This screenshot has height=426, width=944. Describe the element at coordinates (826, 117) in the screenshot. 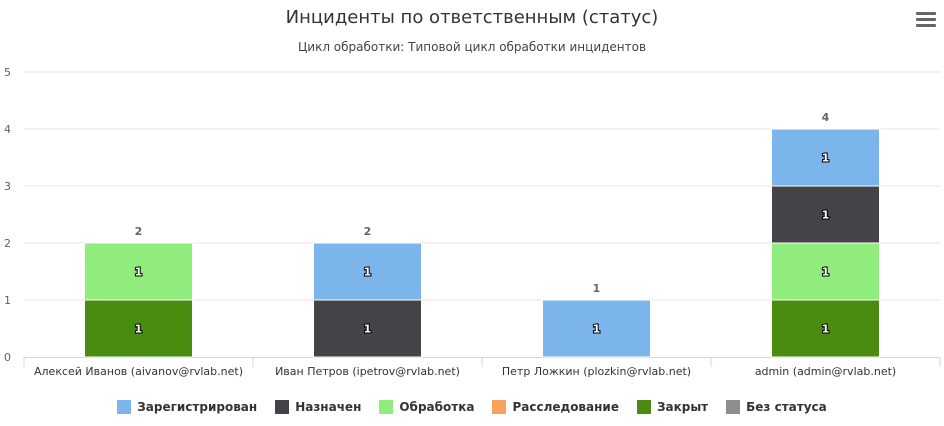

I see `total-label: 4` at that location.